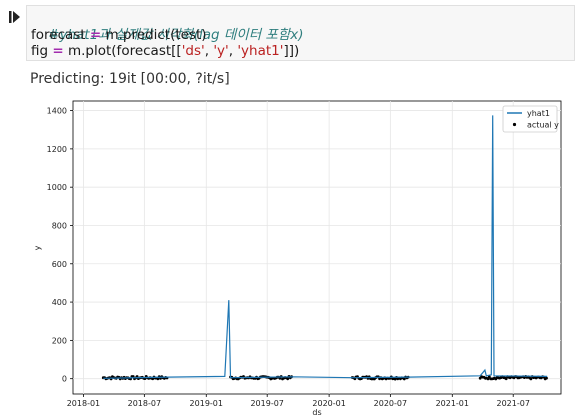  Describe the element at coordinates (316, 412) in the screenshot. I see `x-axis-label: ds` at that location.